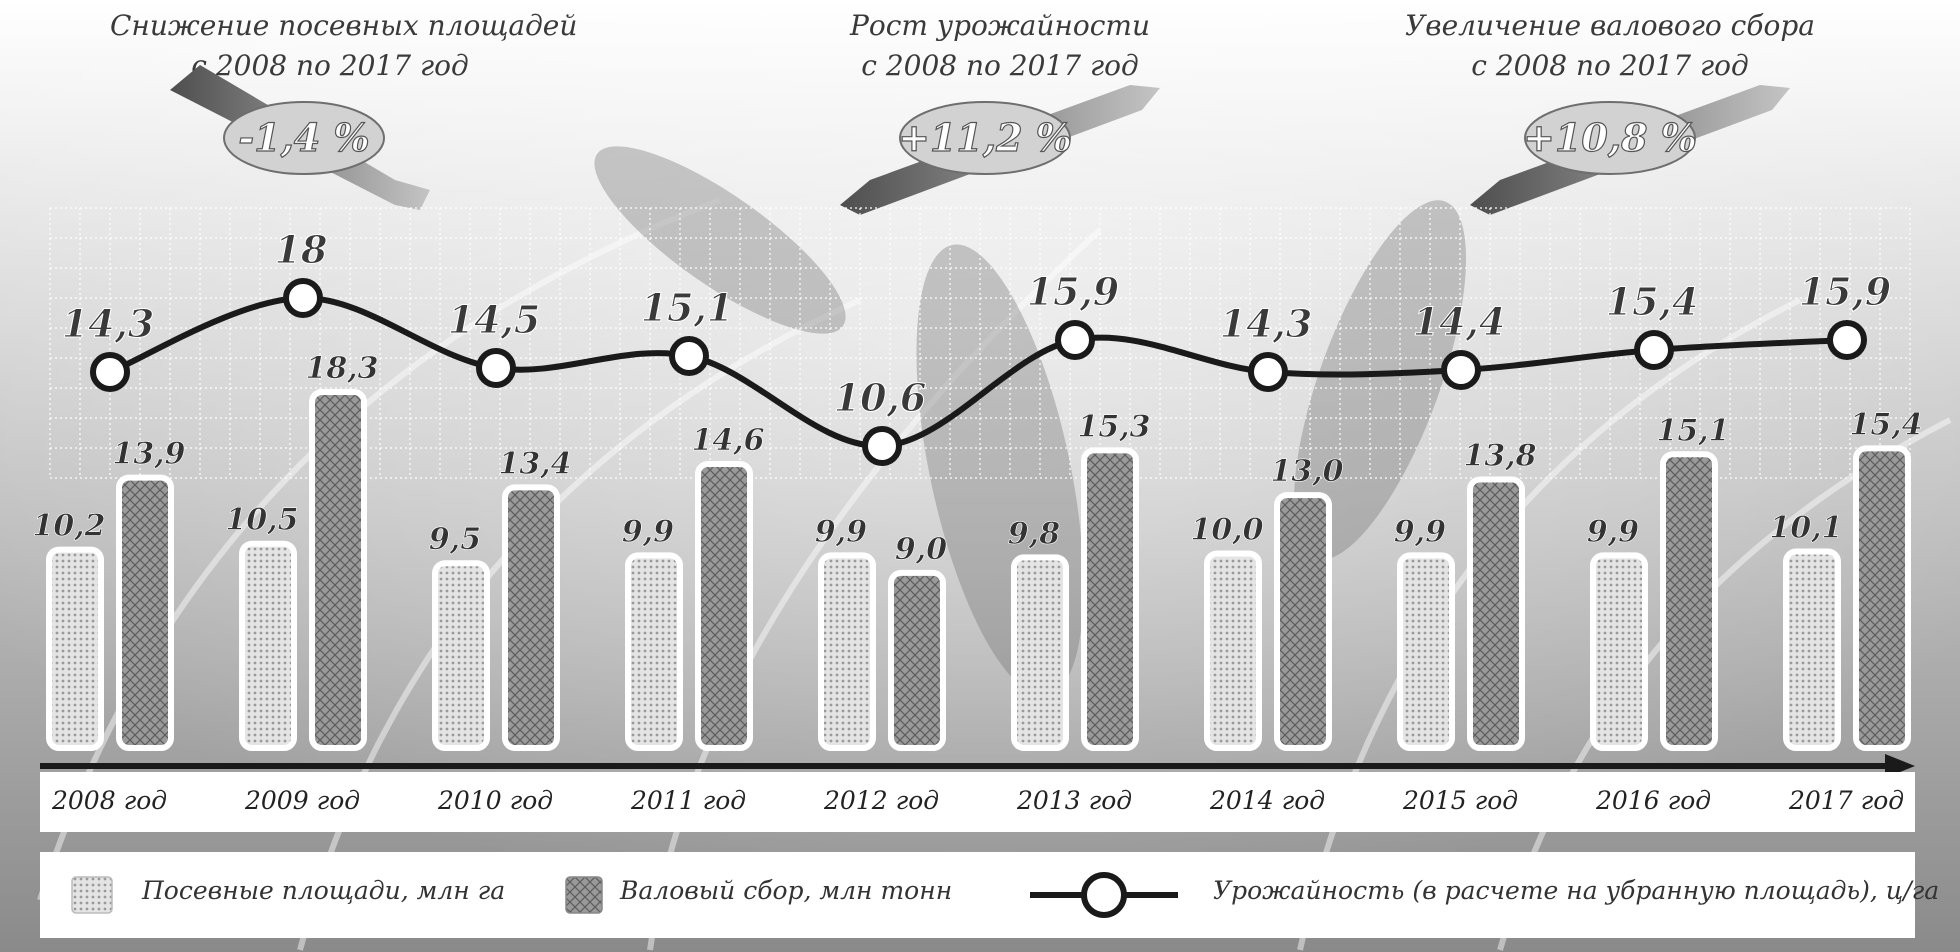 This screenshot has height=952, width=1960. I want to click on legend-harvest-swatch-icon, so click(584, 895).